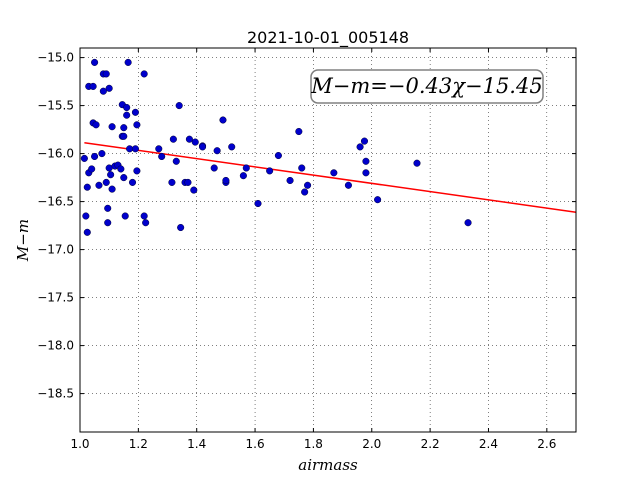  I want to click on x-tick-label: 1.0, so click(79, 444).